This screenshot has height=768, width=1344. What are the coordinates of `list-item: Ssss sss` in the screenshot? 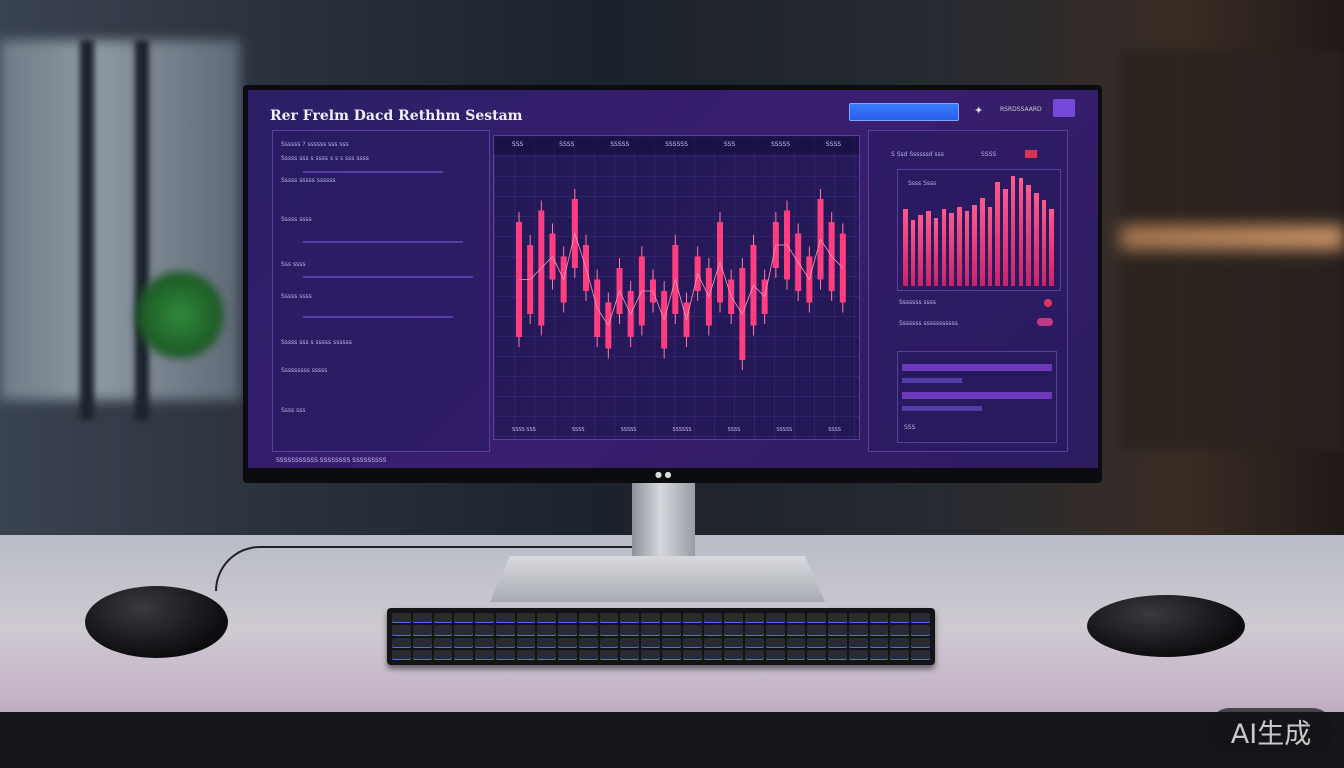 It's located at (293, 410).